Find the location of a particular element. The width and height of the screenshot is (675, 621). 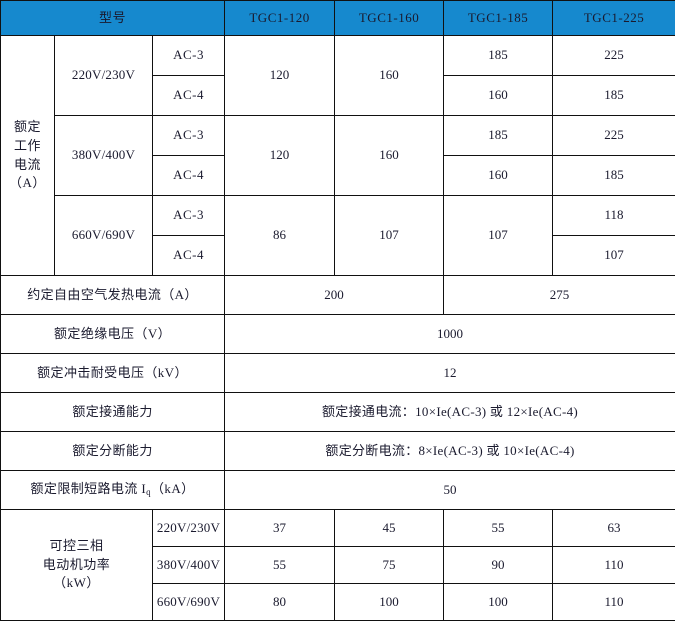

motor-power-220-tgc1-120: 37 is located at coordinates (280, 528).